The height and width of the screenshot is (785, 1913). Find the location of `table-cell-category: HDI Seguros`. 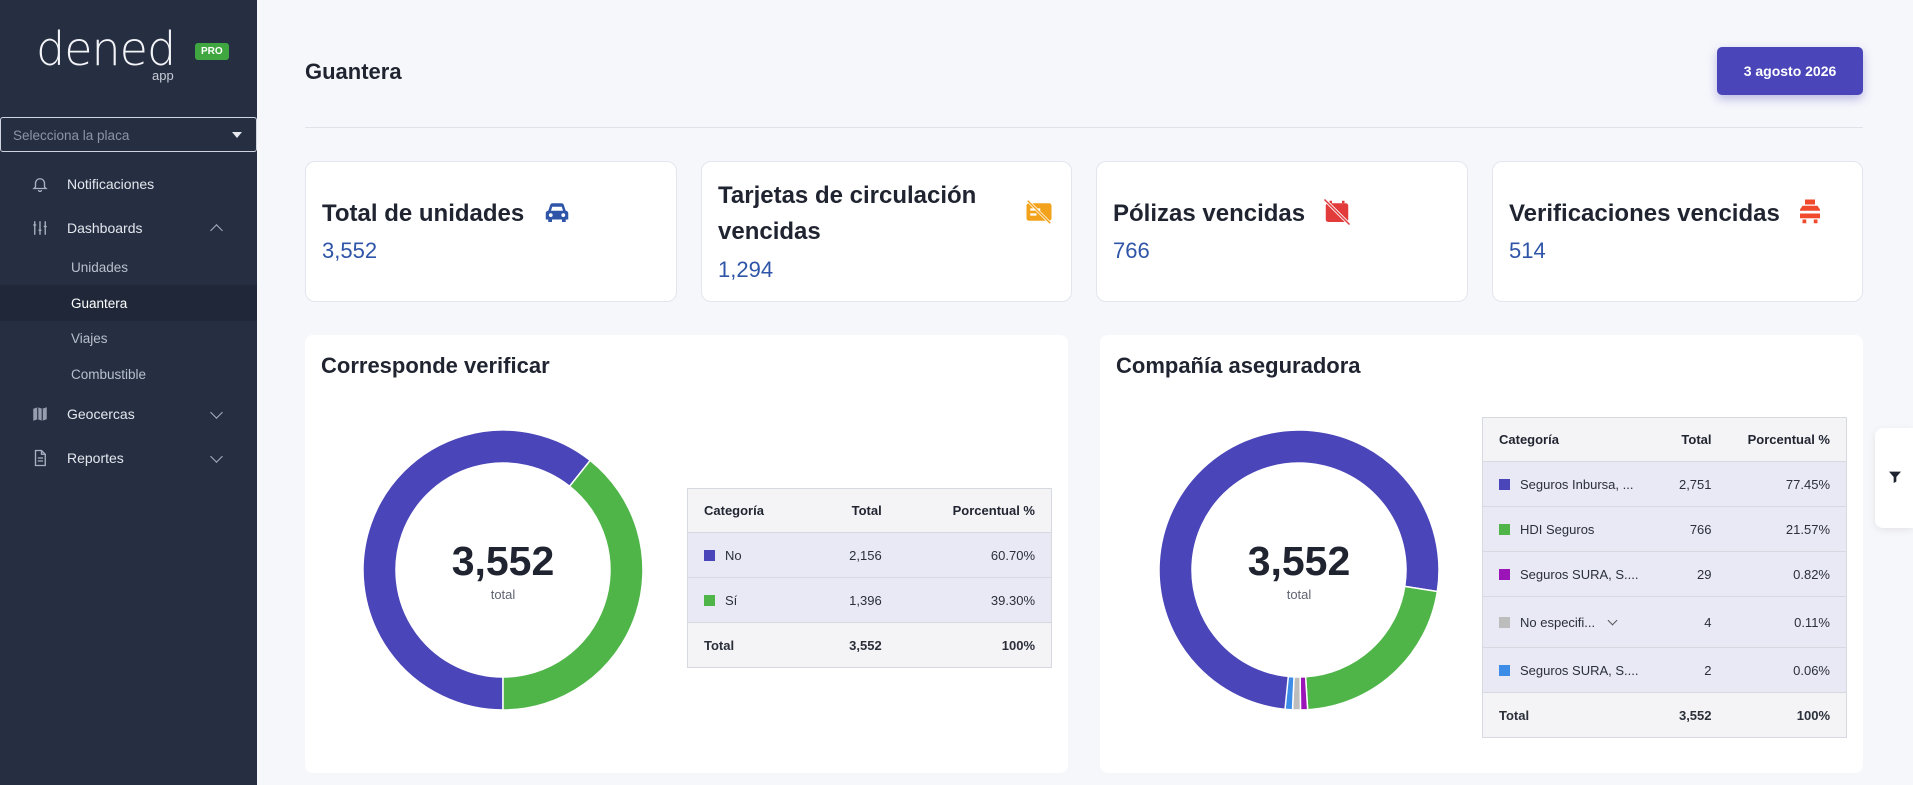

table-cell-category: HDI Seguros is located at coordinates (1571, 529).